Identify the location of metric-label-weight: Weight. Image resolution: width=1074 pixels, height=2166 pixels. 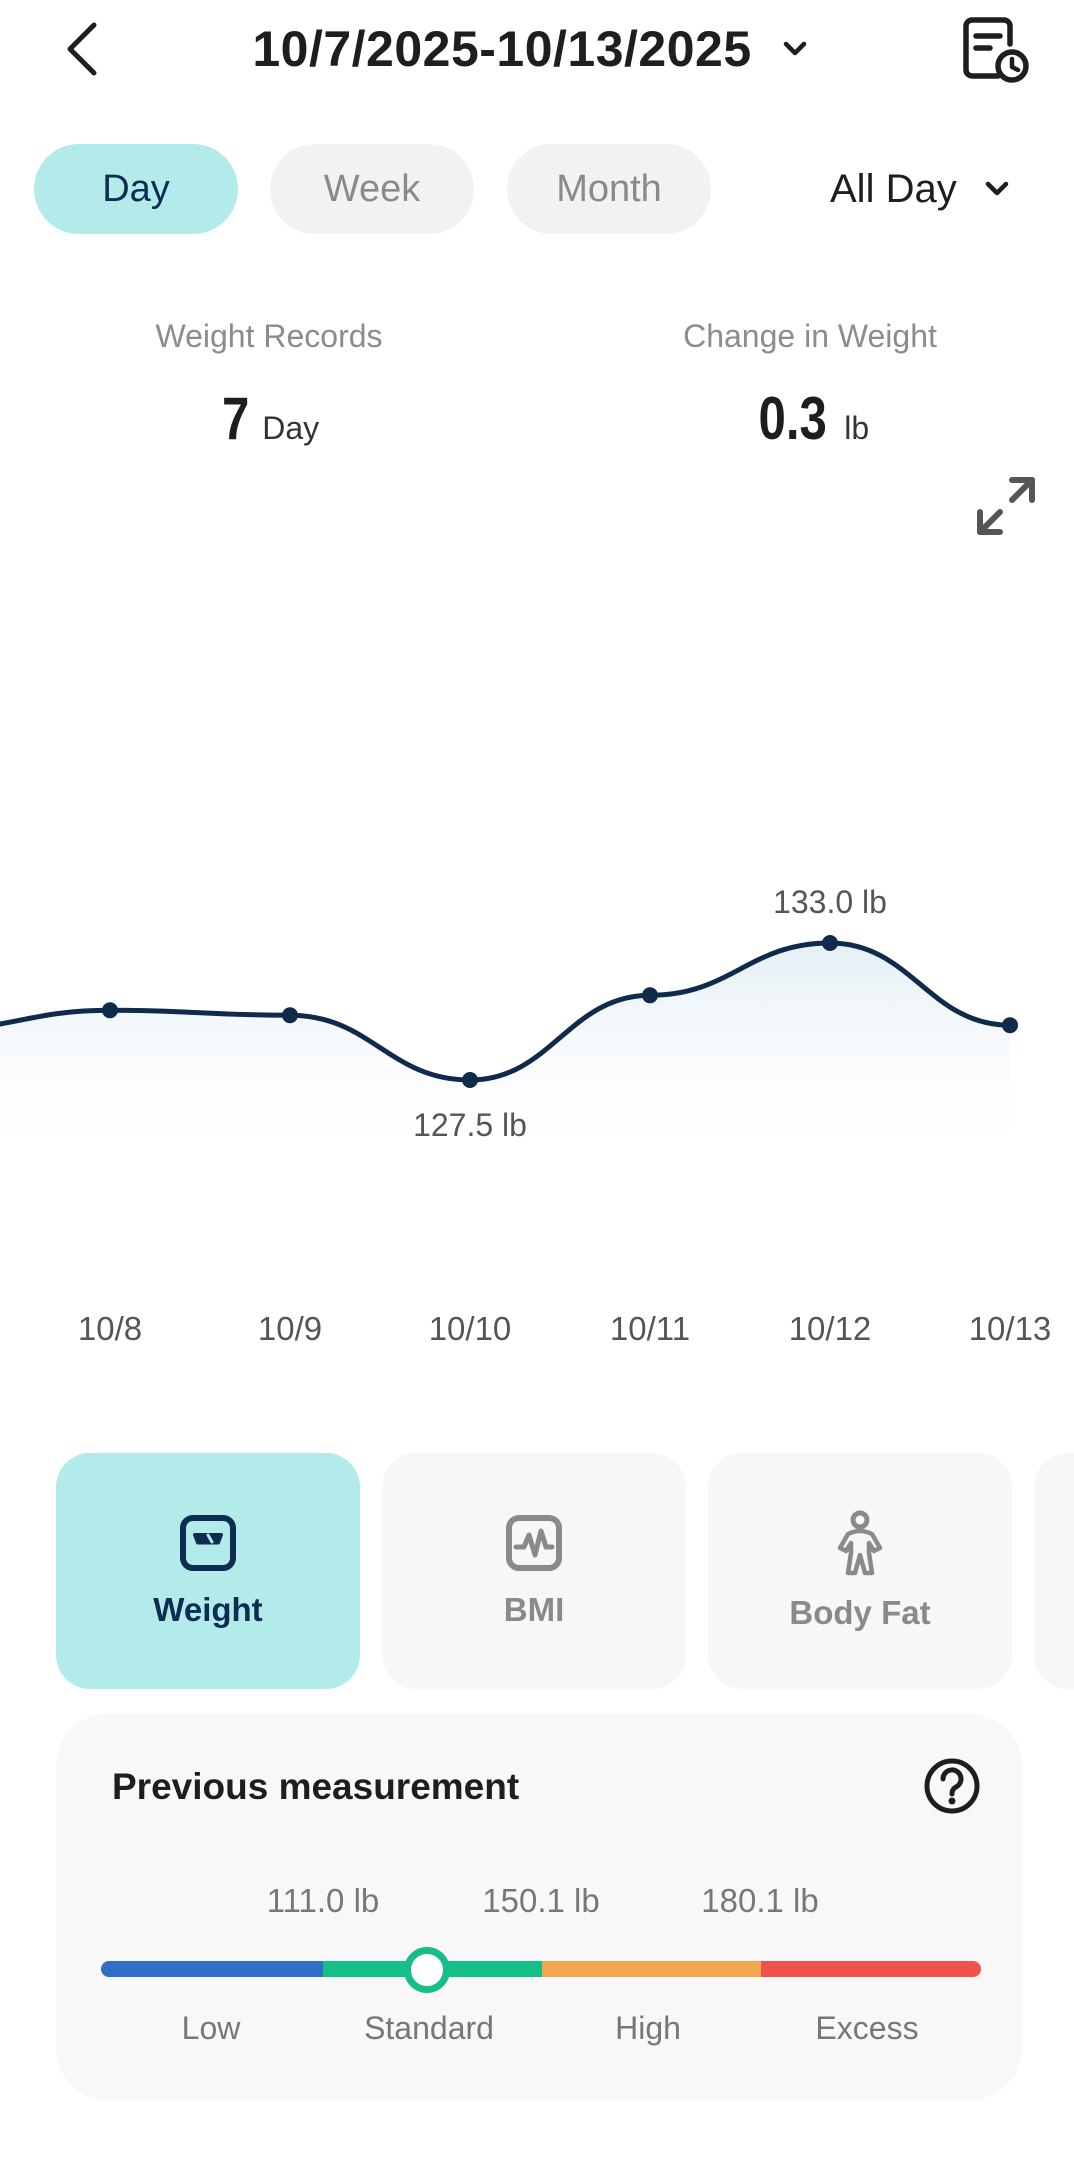
(208, 1609).